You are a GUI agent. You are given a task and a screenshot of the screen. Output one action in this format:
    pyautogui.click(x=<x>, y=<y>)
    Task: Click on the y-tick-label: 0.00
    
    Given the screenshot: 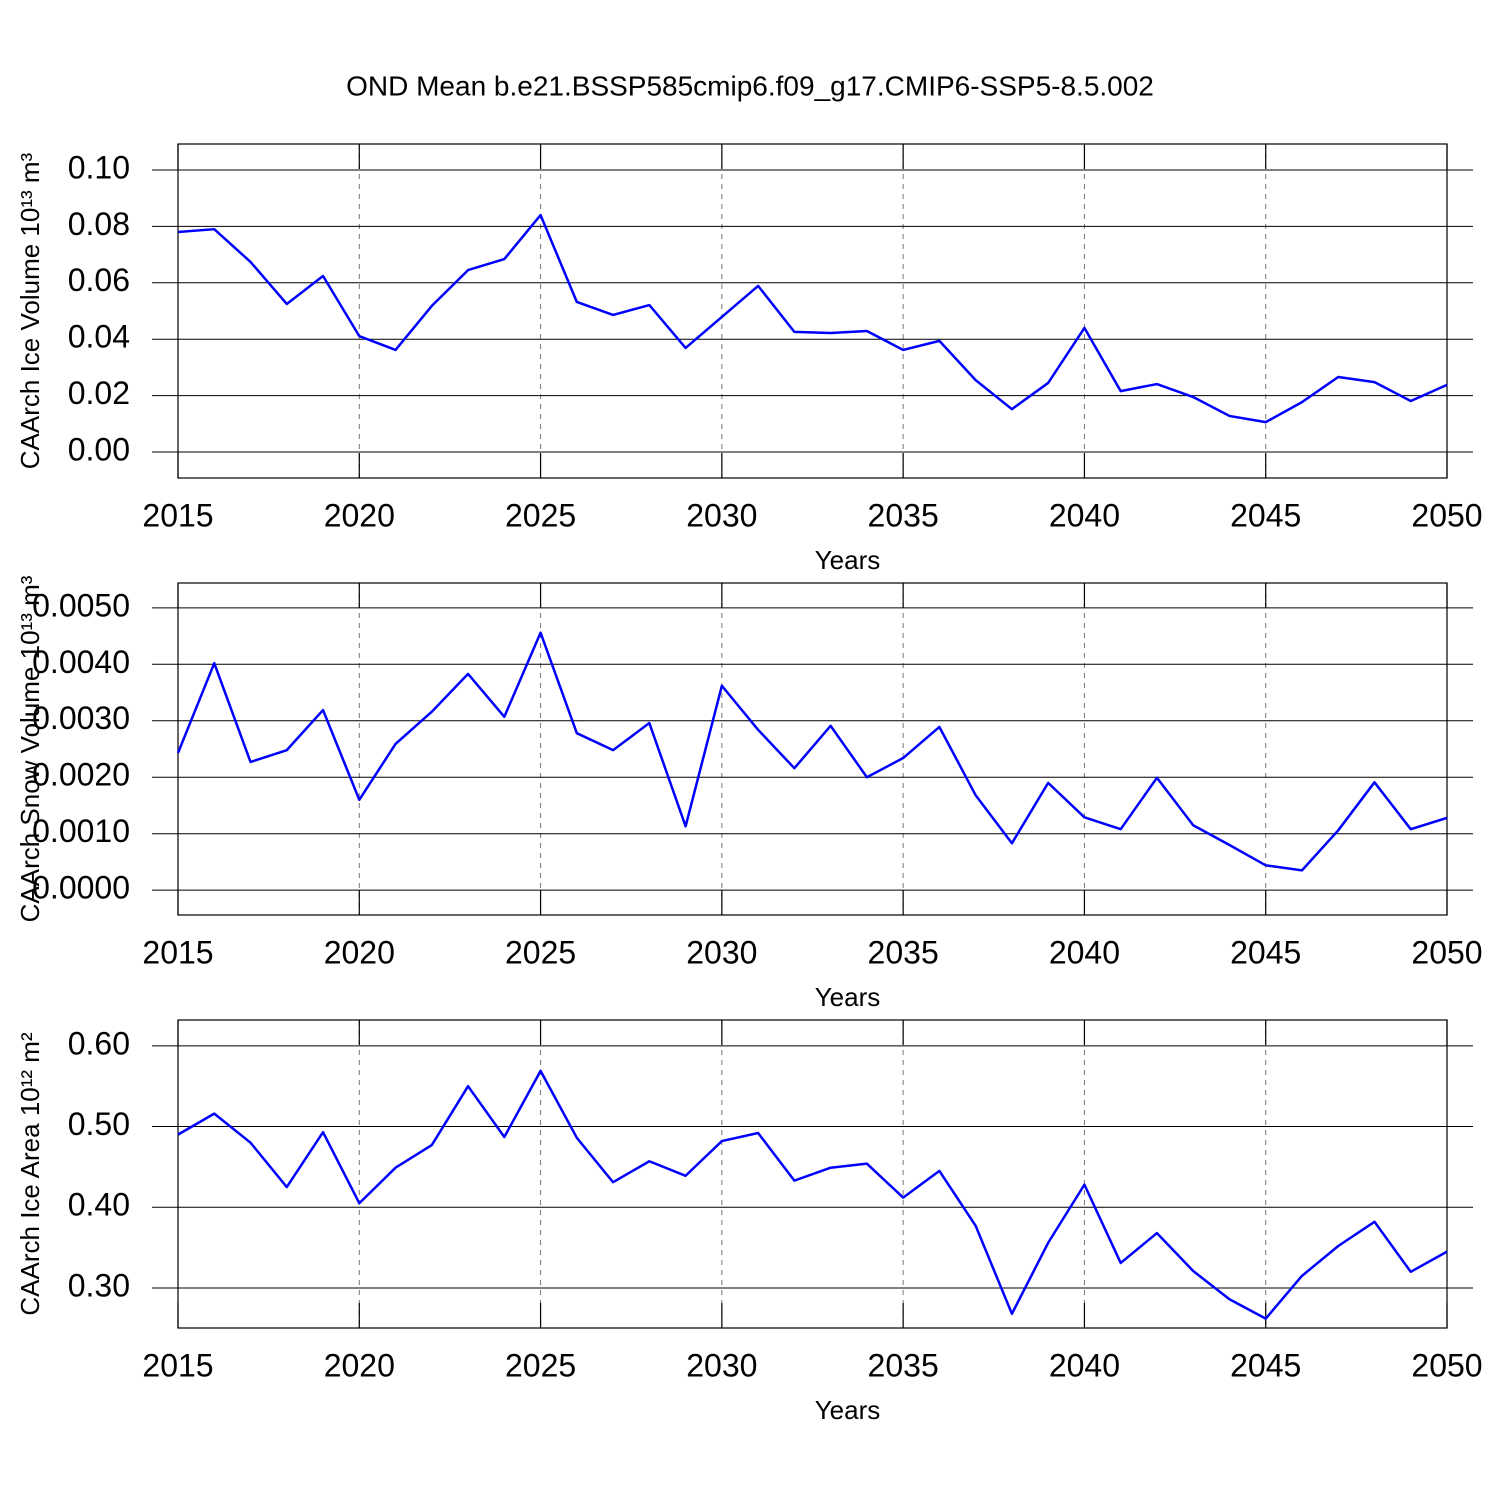 What is the action you would take?
    pyautogui.click(x=99, y=450)
    